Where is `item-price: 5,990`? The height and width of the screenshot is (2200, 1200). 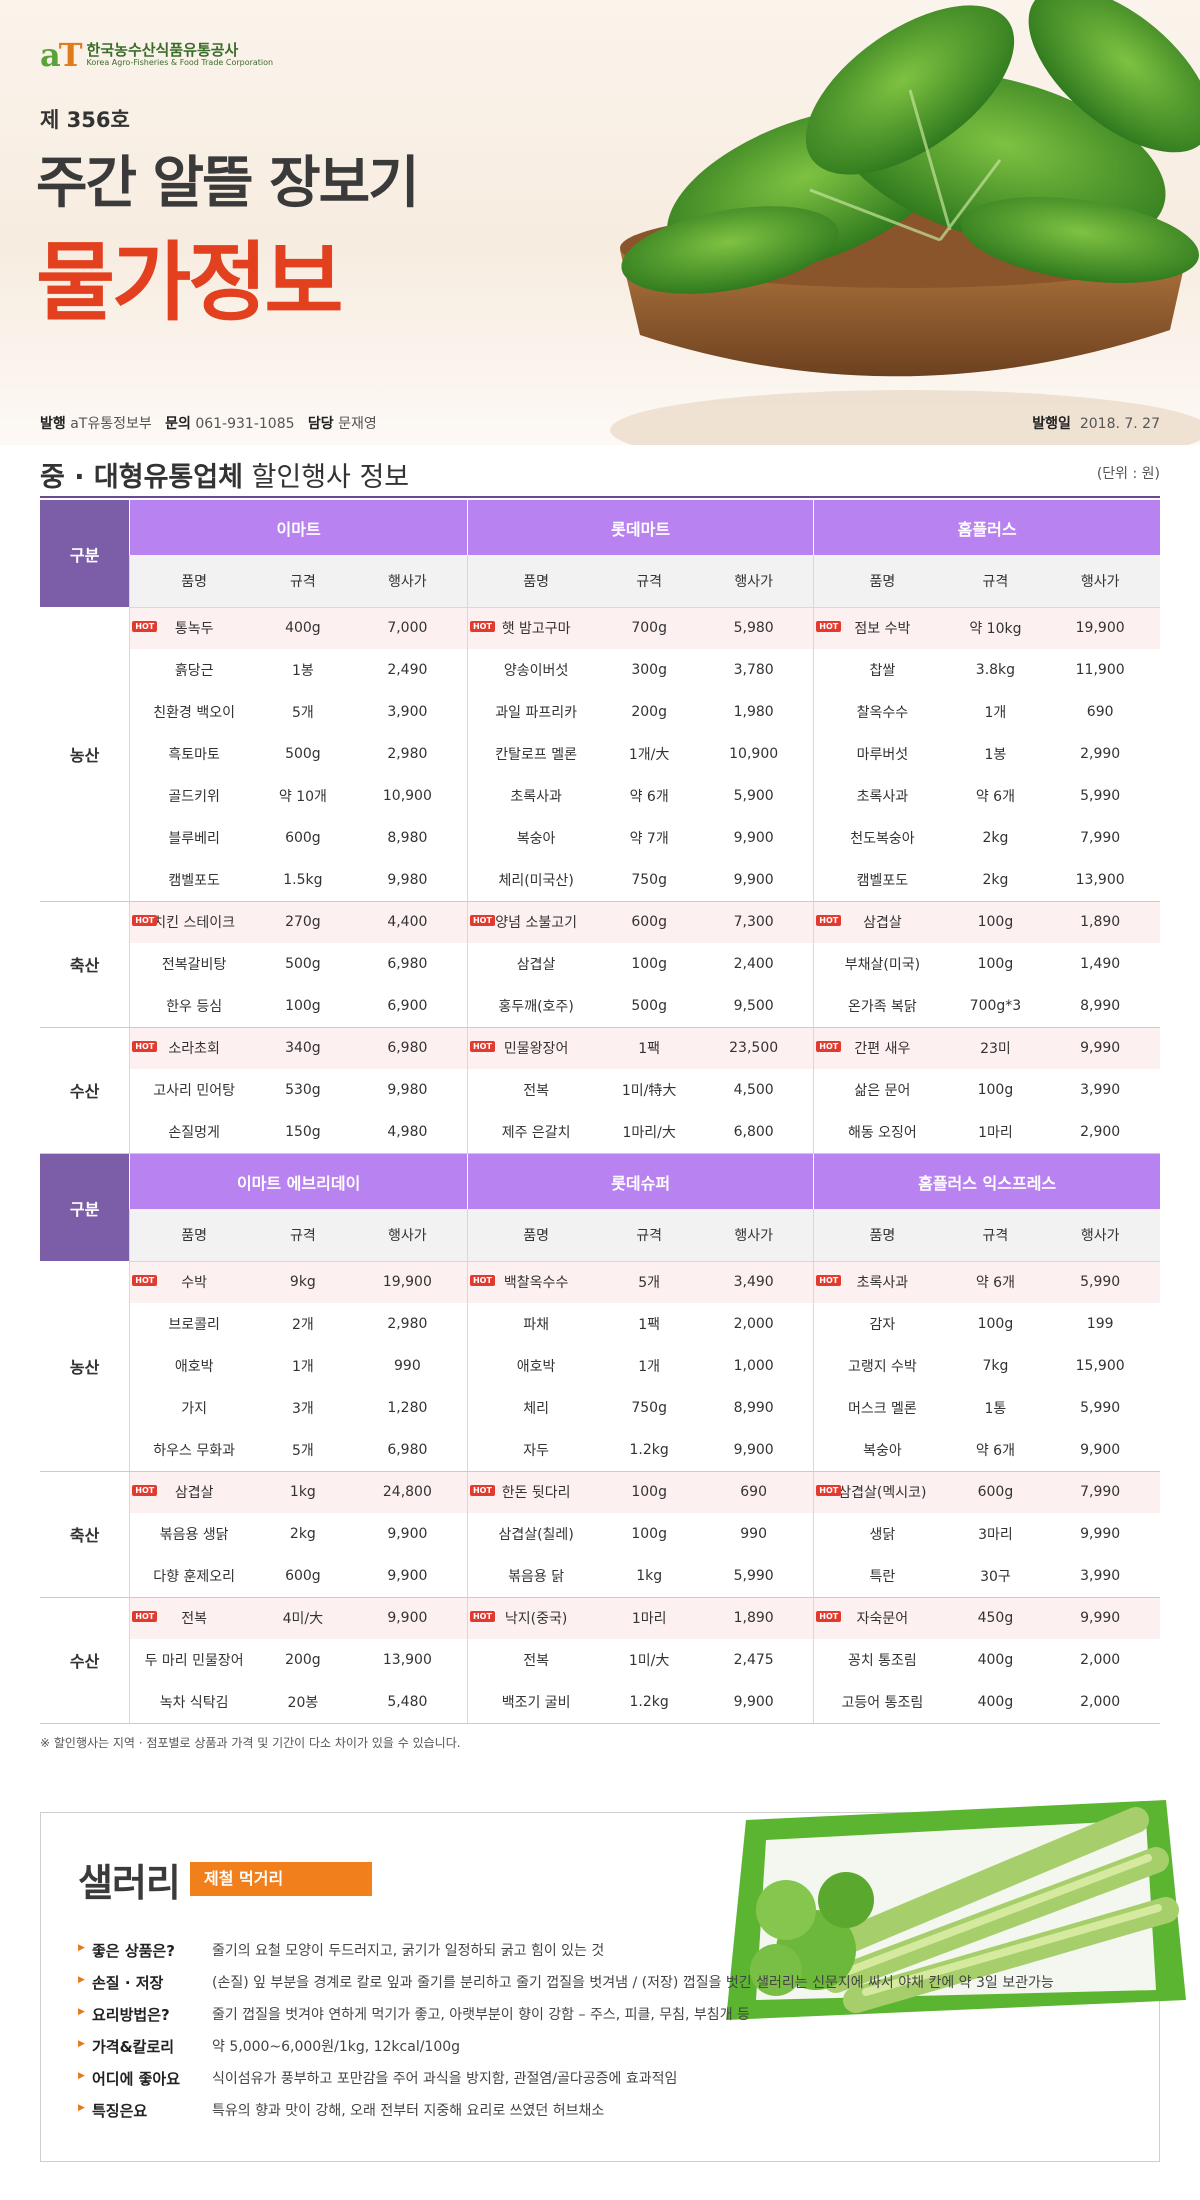
item-price: 5,990 is located at coordinates (1100, 1408).